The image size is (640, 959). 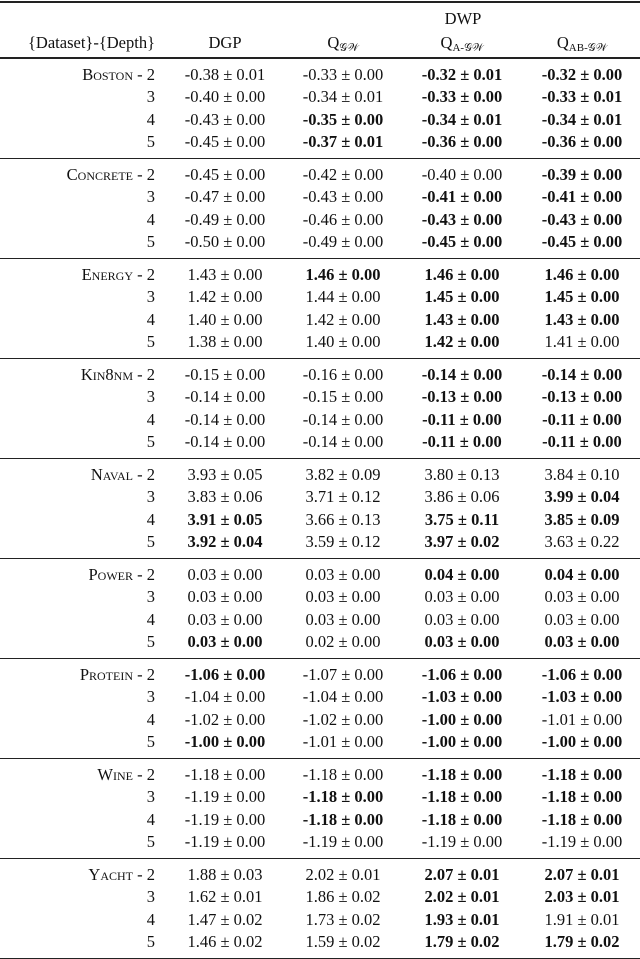 What do you see at coordinates (225, 341) in the screenshot?
I see `cell-dgp: 1.38 ± 0.00` at bounding box center [225, 341].